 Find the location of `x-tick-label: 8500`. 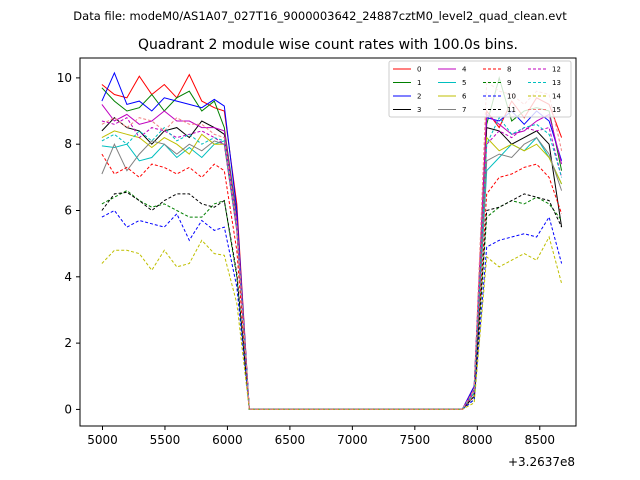

x-tick-label: 8500 is located at coordinates (539, 440).